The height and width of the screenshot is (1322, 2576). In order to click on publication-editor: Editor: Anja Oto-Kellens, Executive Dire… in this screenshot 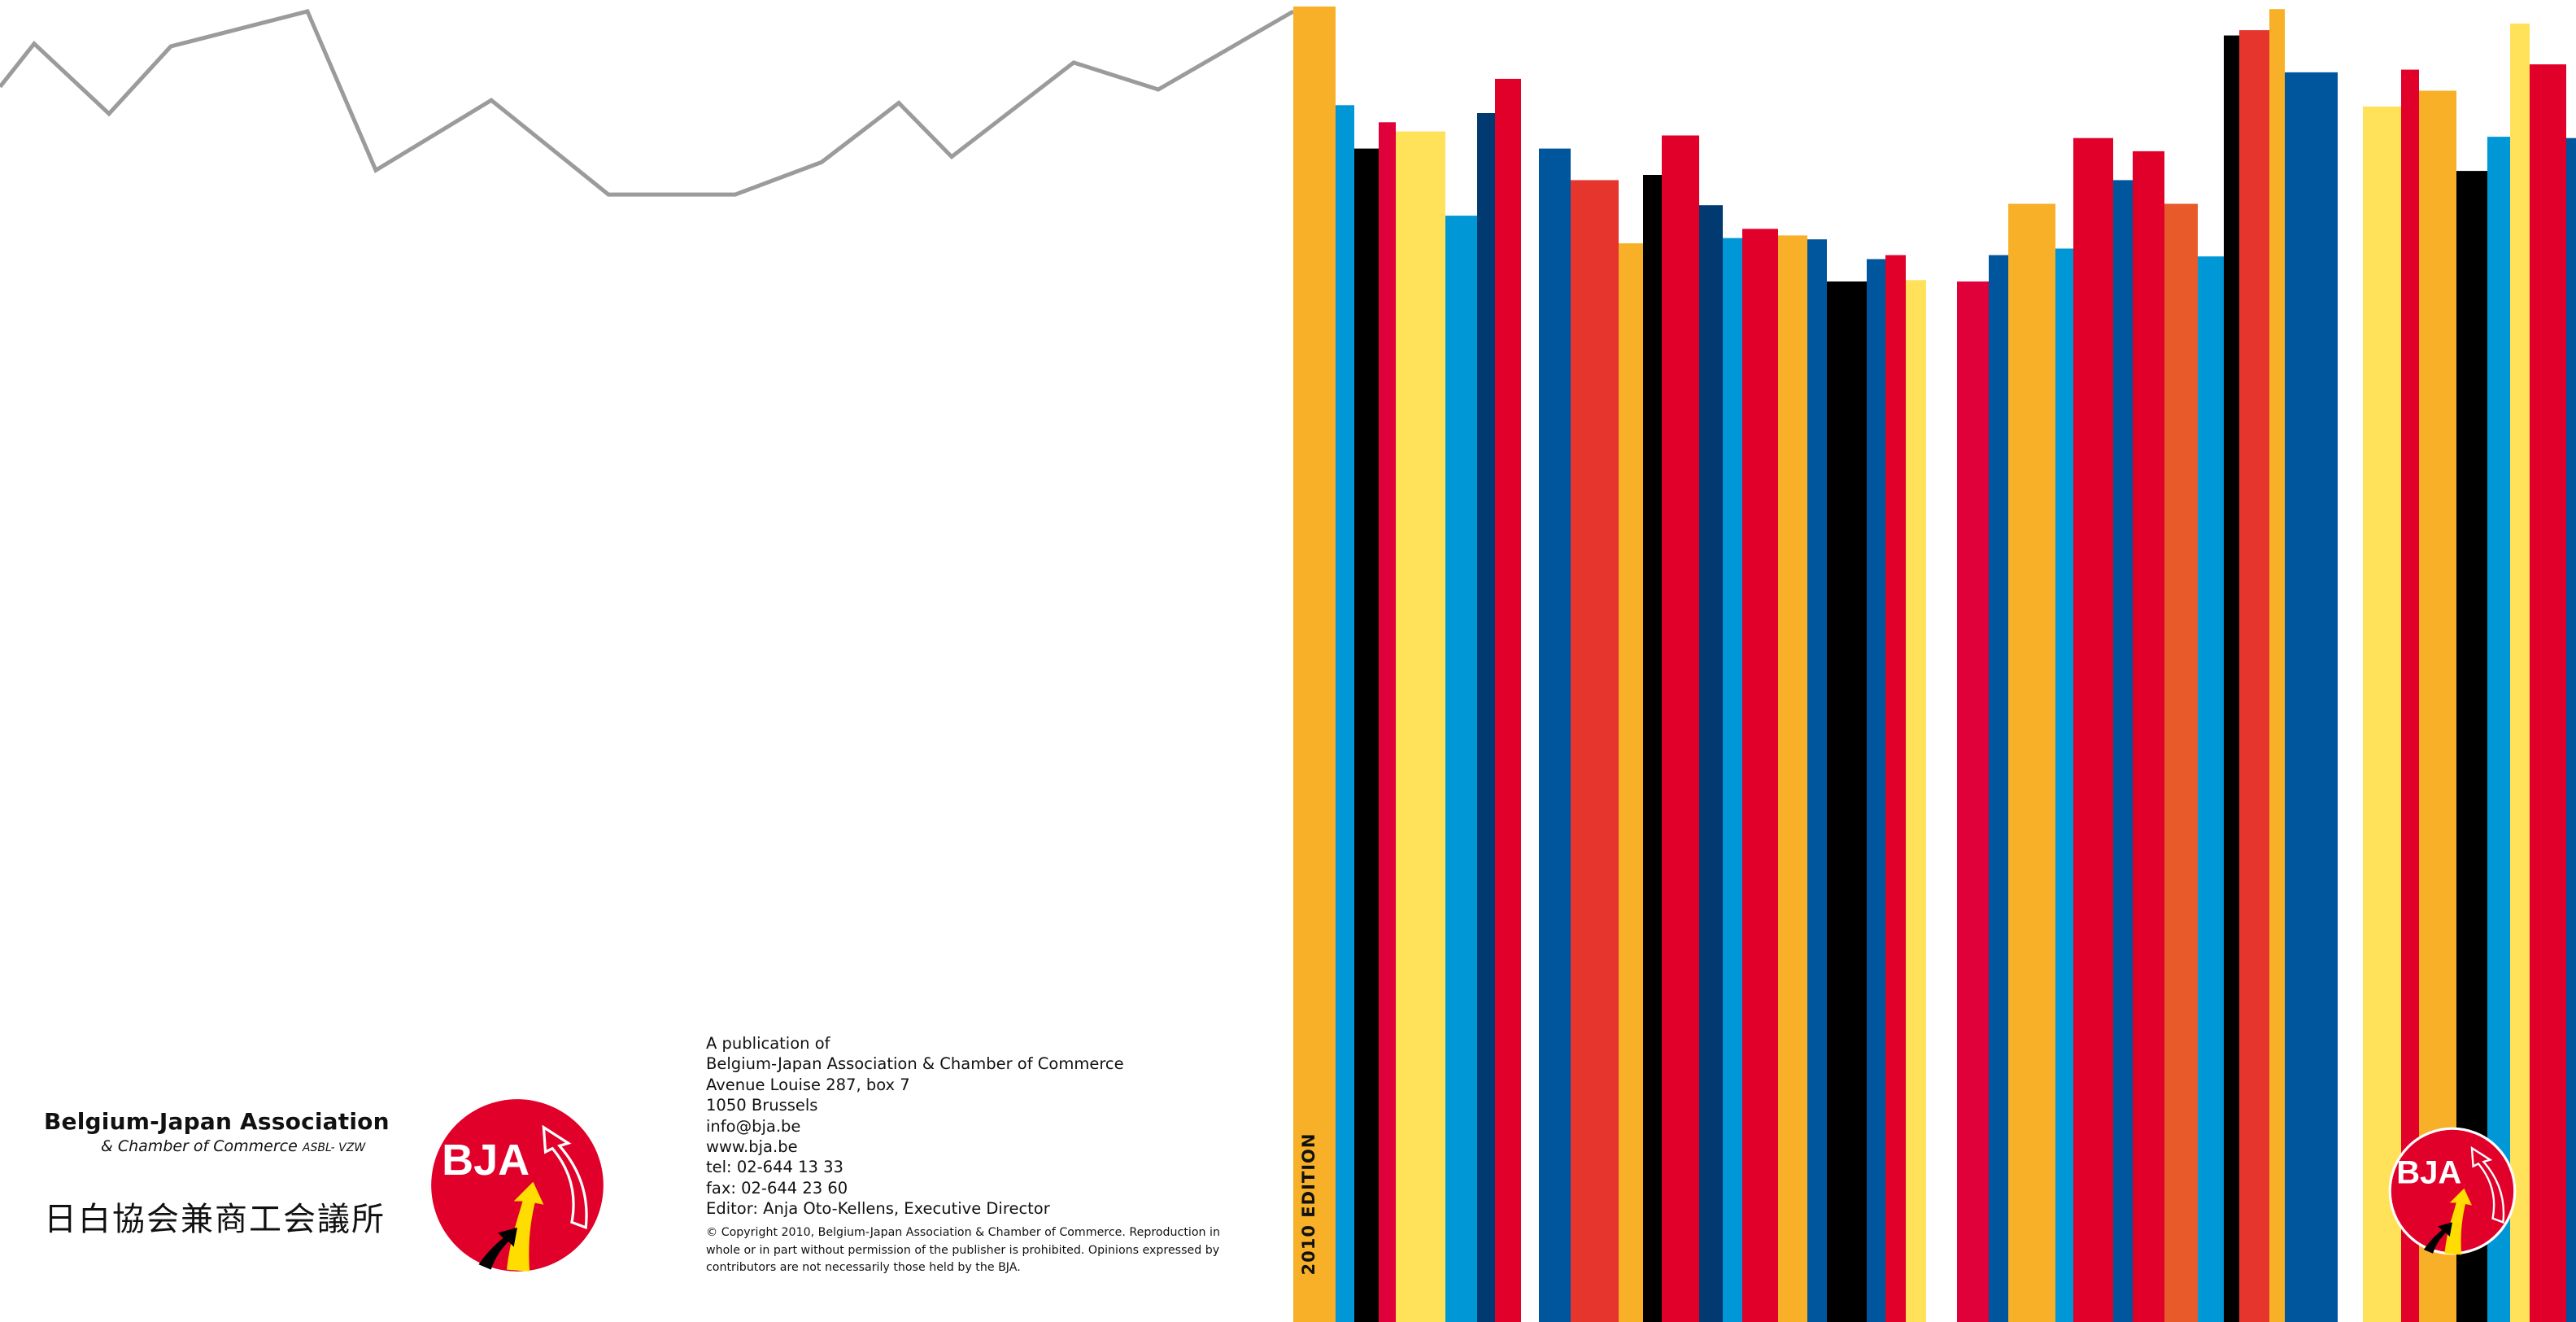, I will do `click(878, 1209)`.